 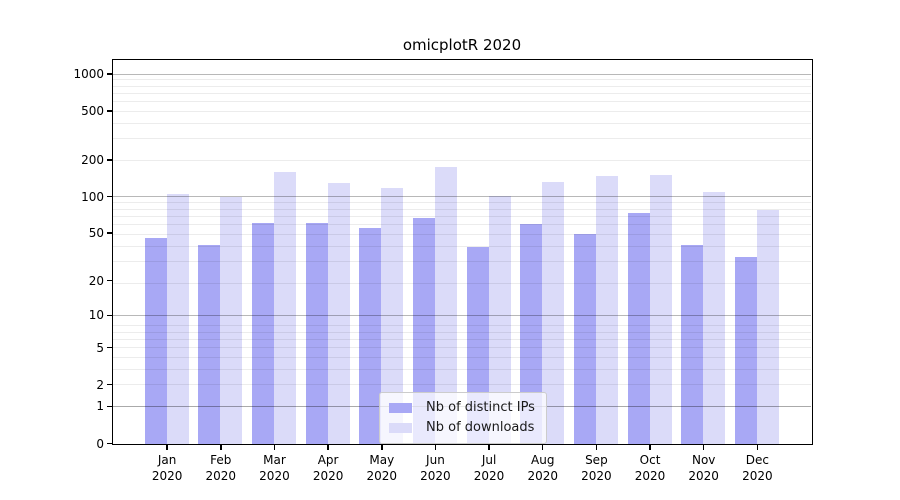 What do you see at coordinates (100, 347) in the screenshot?
I see `y-tick-label: 5` at bounding box center [100, 347].